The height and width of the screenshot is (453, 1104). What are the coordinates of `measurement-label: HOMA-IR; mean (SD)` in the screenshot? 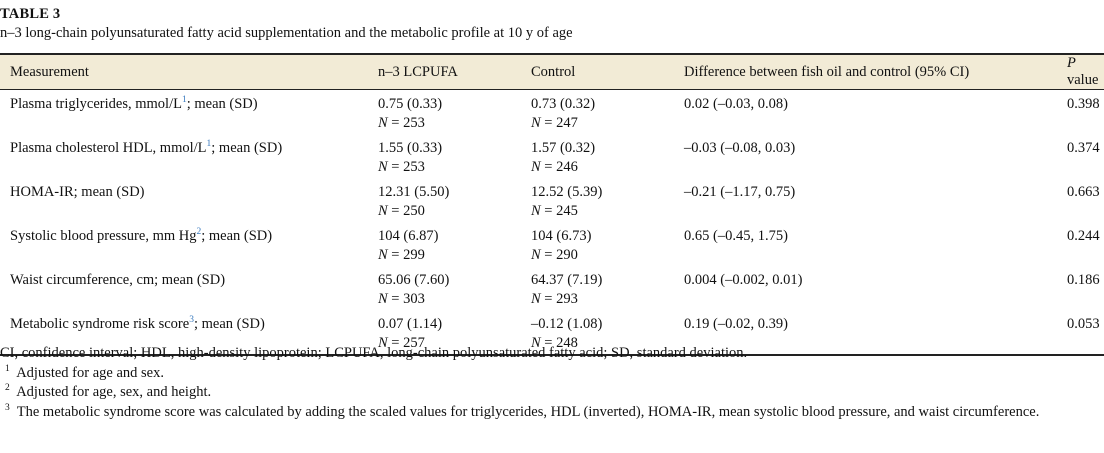 It's located at (77, 192).